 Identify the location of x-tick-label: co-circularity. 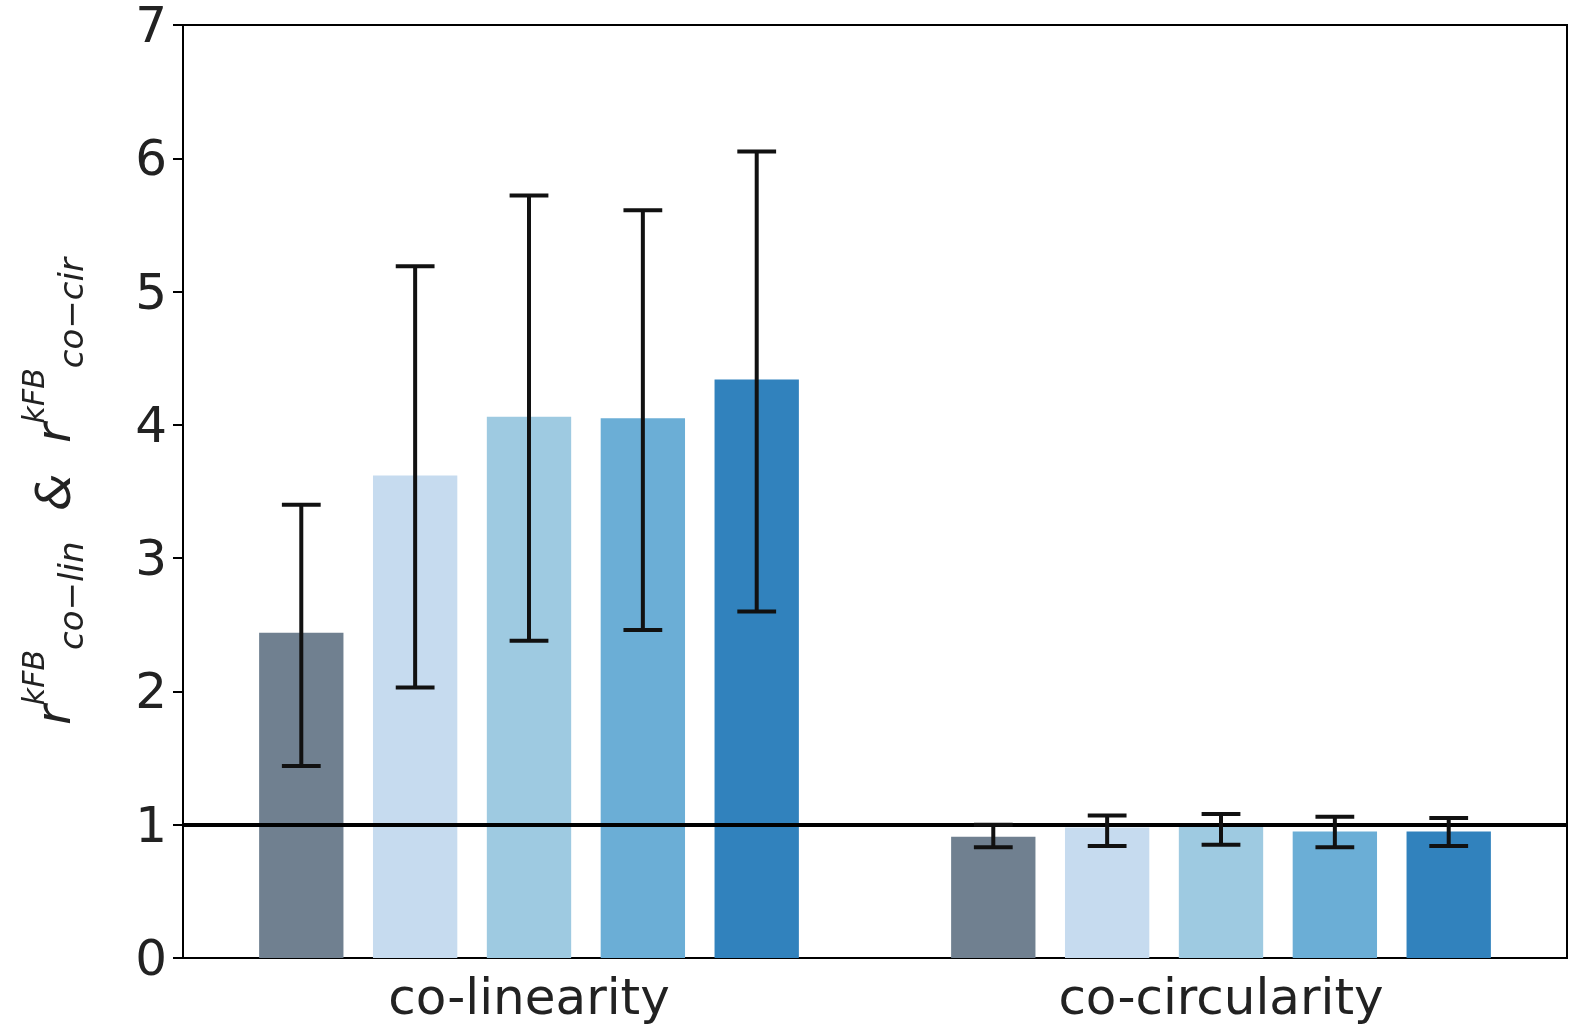
(1221, 997).